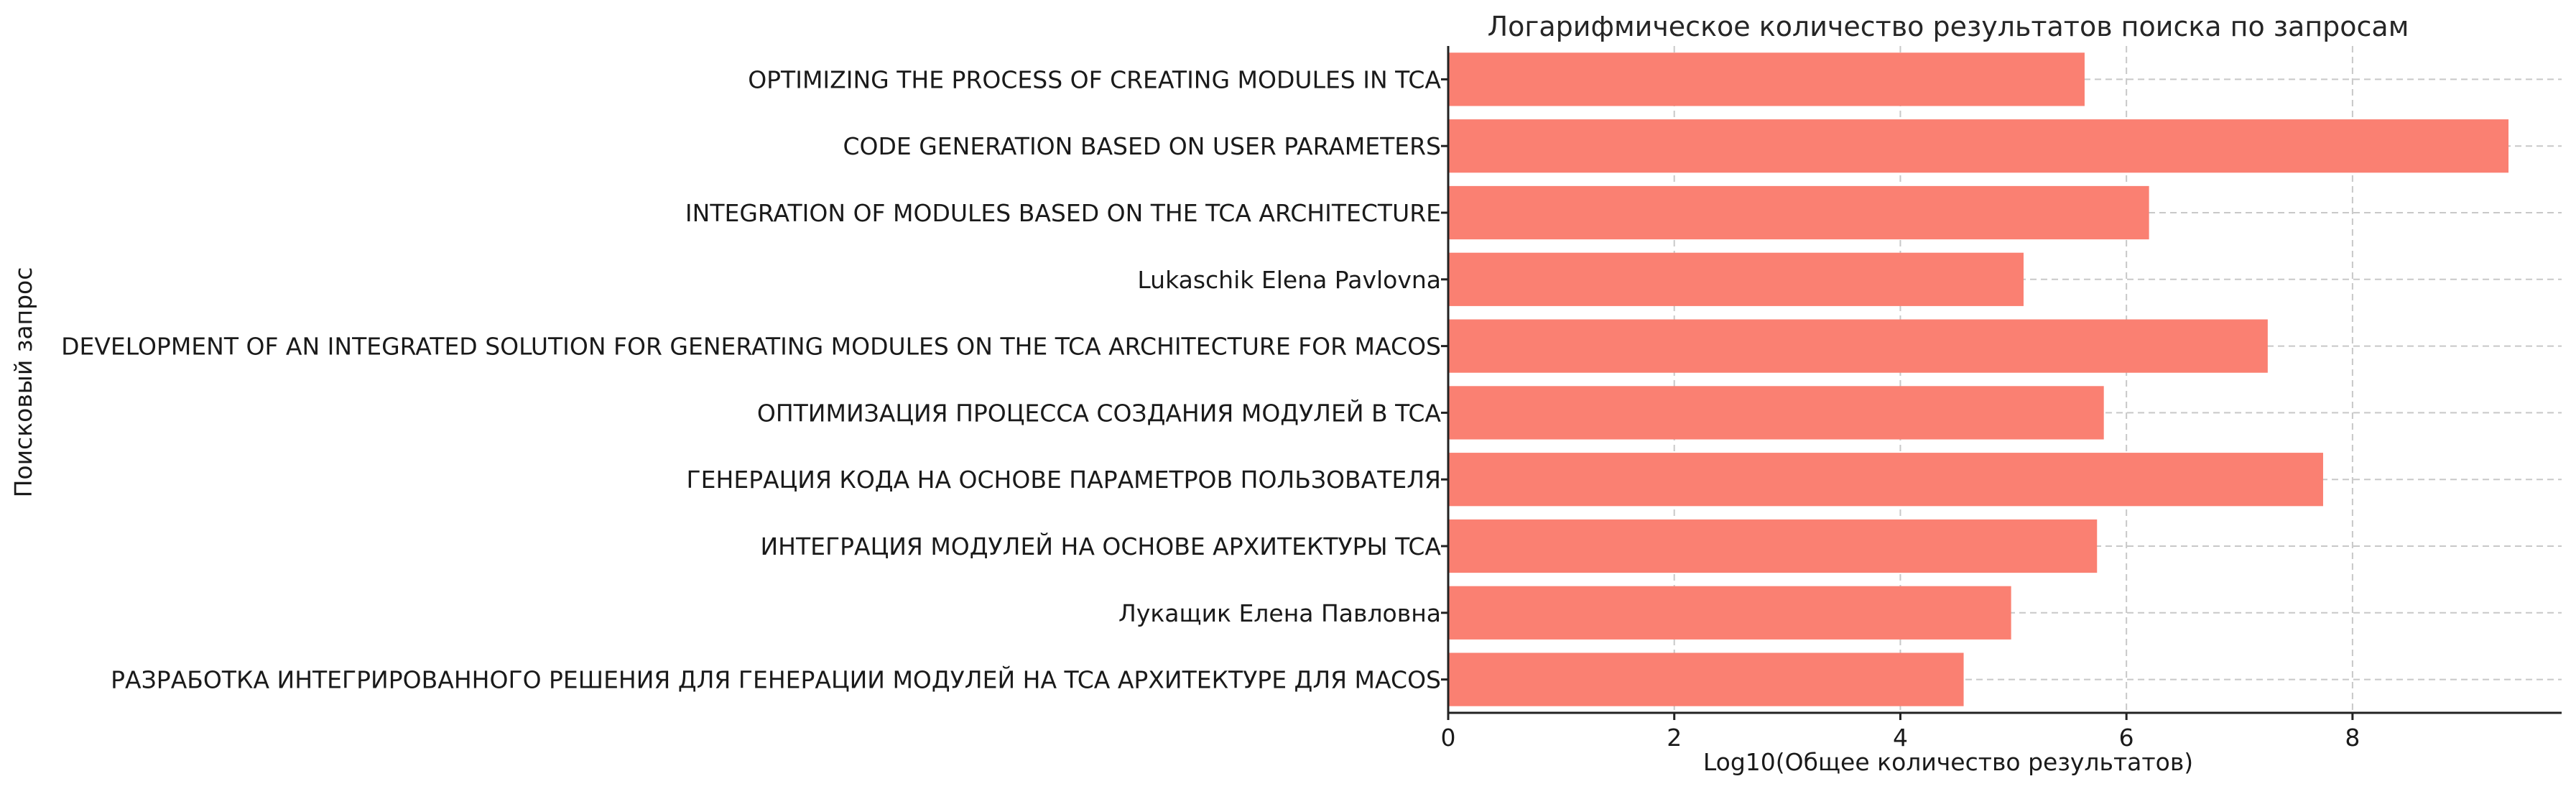  I want to click on y-axis-title: Поисковый запрос, so click(23, 382).